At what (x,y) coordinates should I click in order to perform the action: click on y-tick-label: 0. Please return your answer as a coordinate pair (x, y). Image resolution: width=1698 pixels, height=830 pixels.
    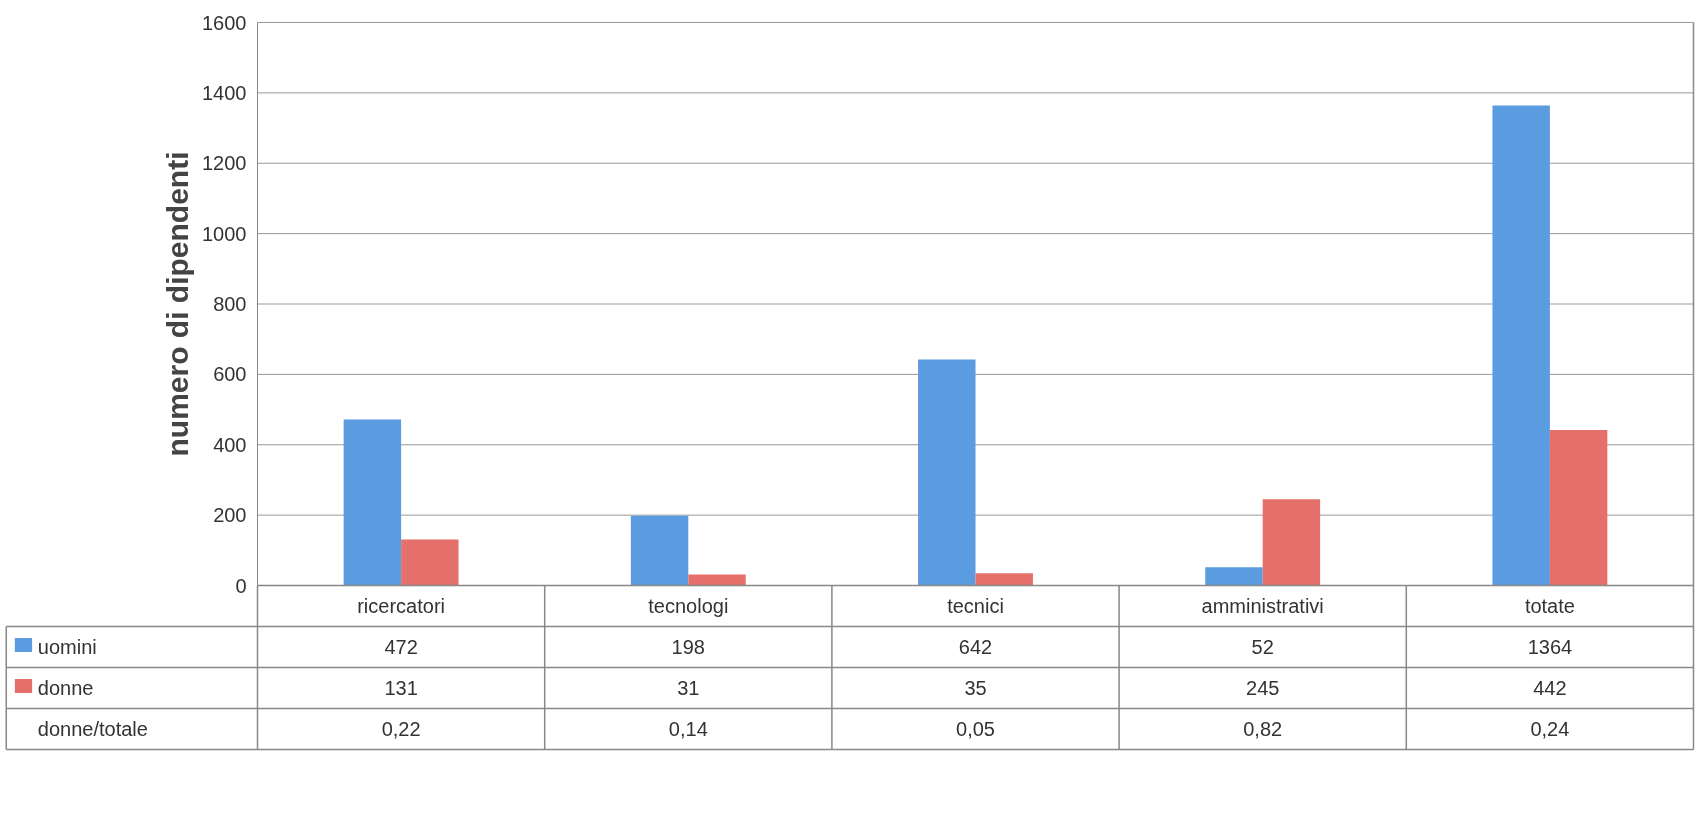
    Looking at the image, I should click on (241, 585).